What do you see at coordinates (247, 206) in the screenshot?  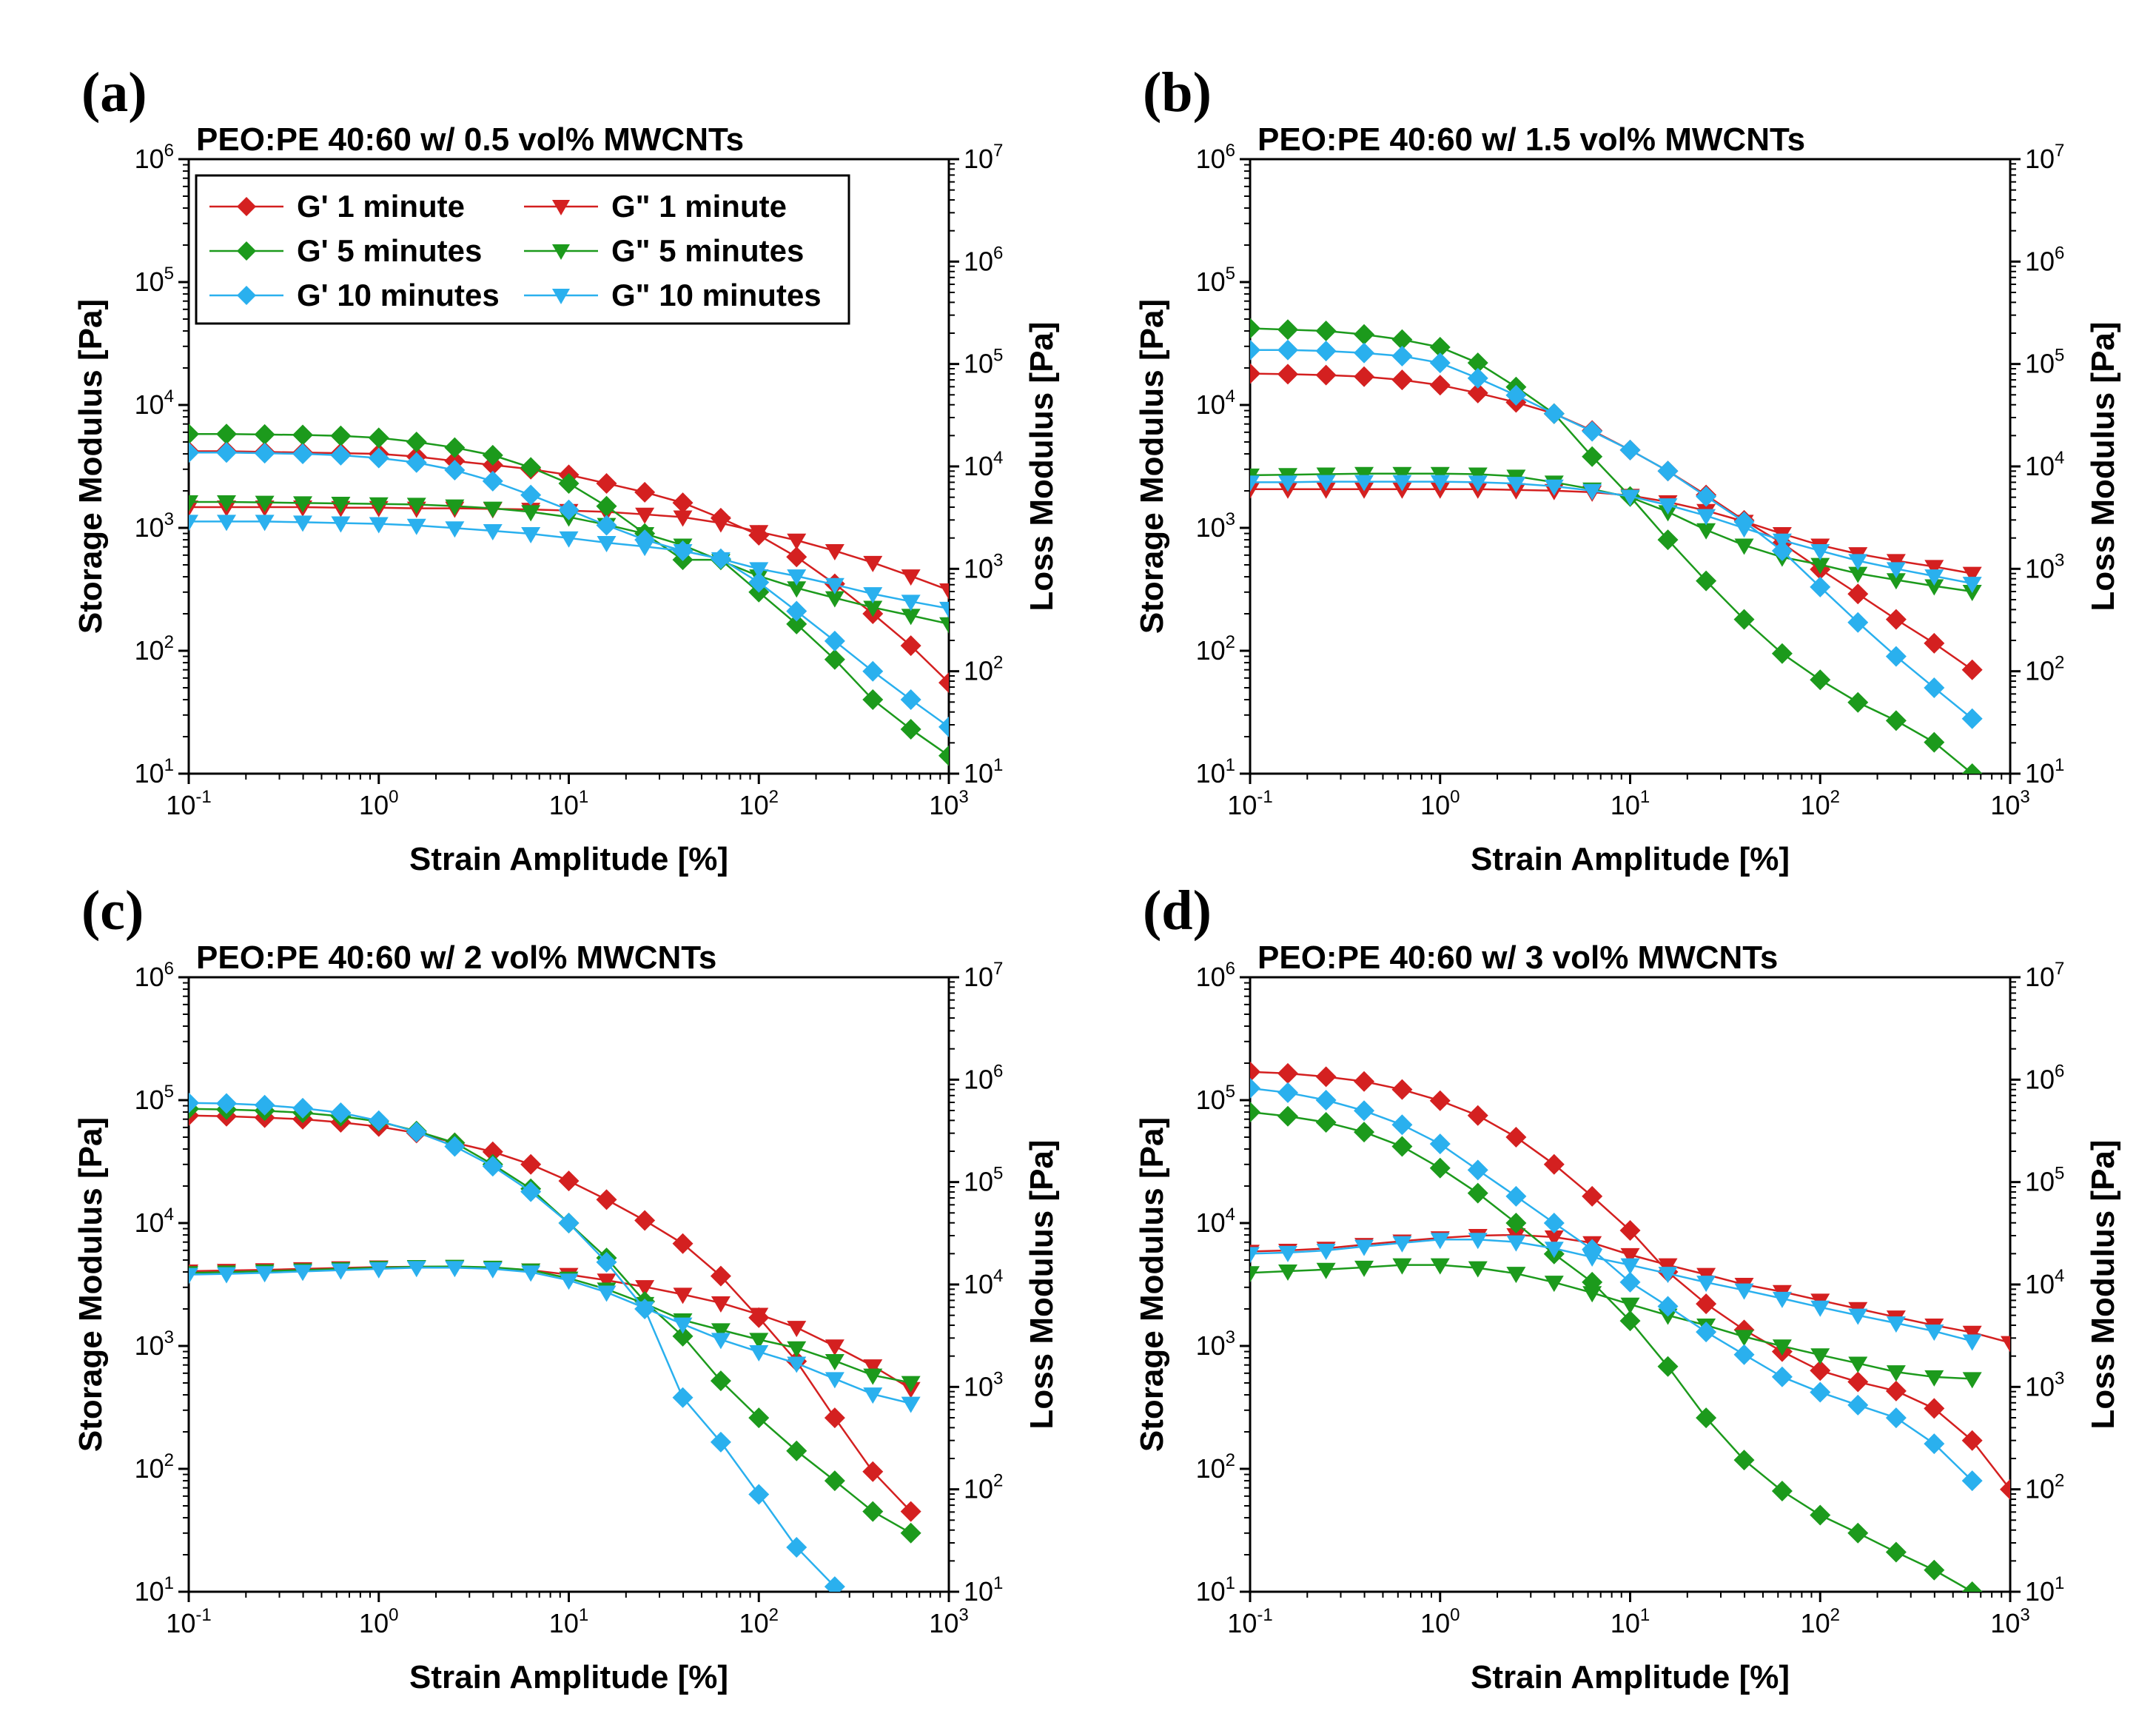 I see `legend-swatch-diamond` at bounding box center [247, 206].